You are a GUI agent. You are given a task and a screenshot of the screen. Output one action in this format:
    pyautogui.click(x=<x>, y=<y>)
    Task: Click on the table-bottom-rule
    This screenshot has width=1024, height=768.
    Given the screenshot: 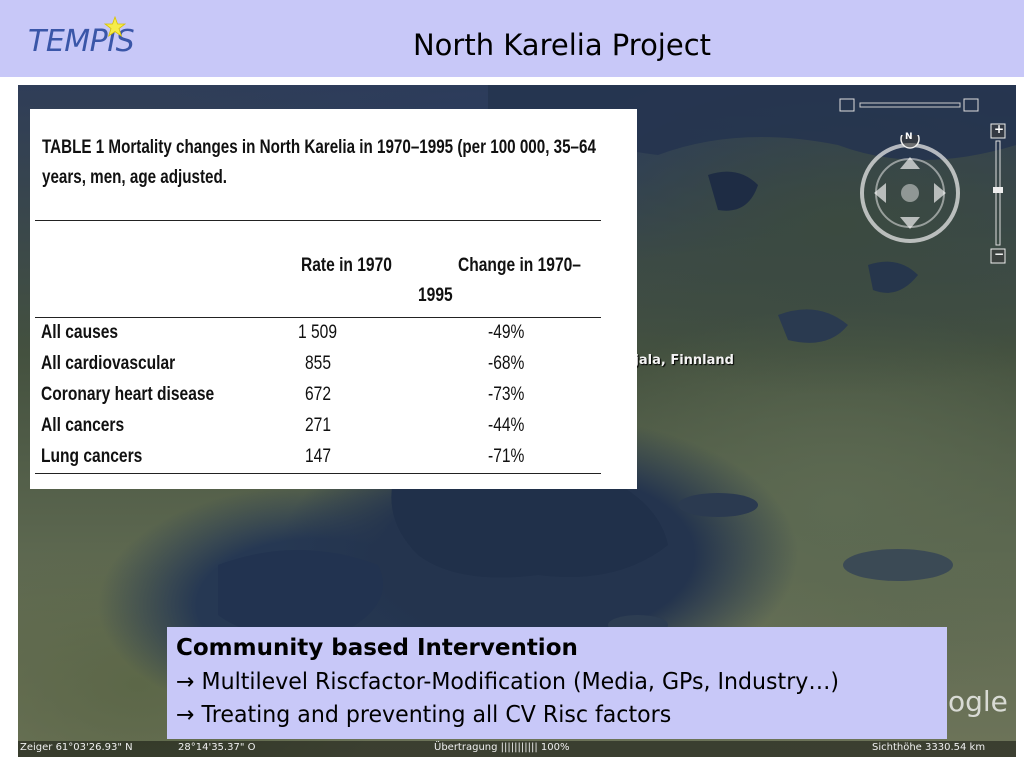 What is the action you would take?
    pyautogui.click(x=318, y=473)
    